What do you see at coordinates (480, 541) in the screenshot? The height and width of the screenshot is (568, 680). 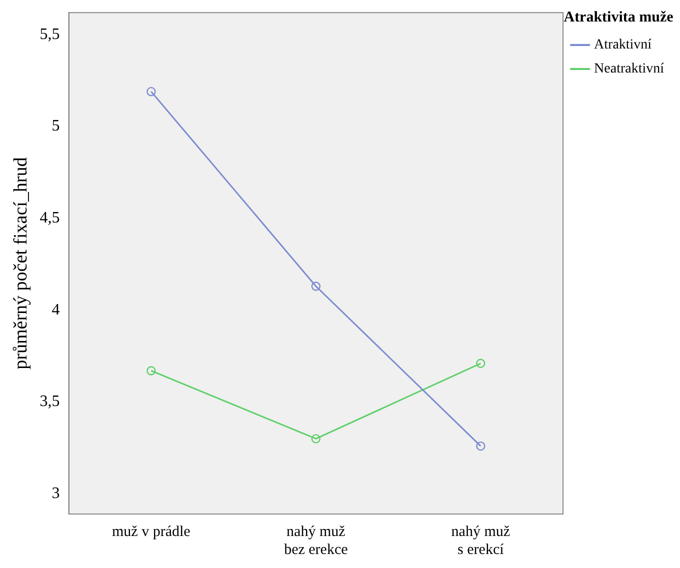 I see `x-tick-label: nahý muž s erekcí` at bounding box center [480, 541].